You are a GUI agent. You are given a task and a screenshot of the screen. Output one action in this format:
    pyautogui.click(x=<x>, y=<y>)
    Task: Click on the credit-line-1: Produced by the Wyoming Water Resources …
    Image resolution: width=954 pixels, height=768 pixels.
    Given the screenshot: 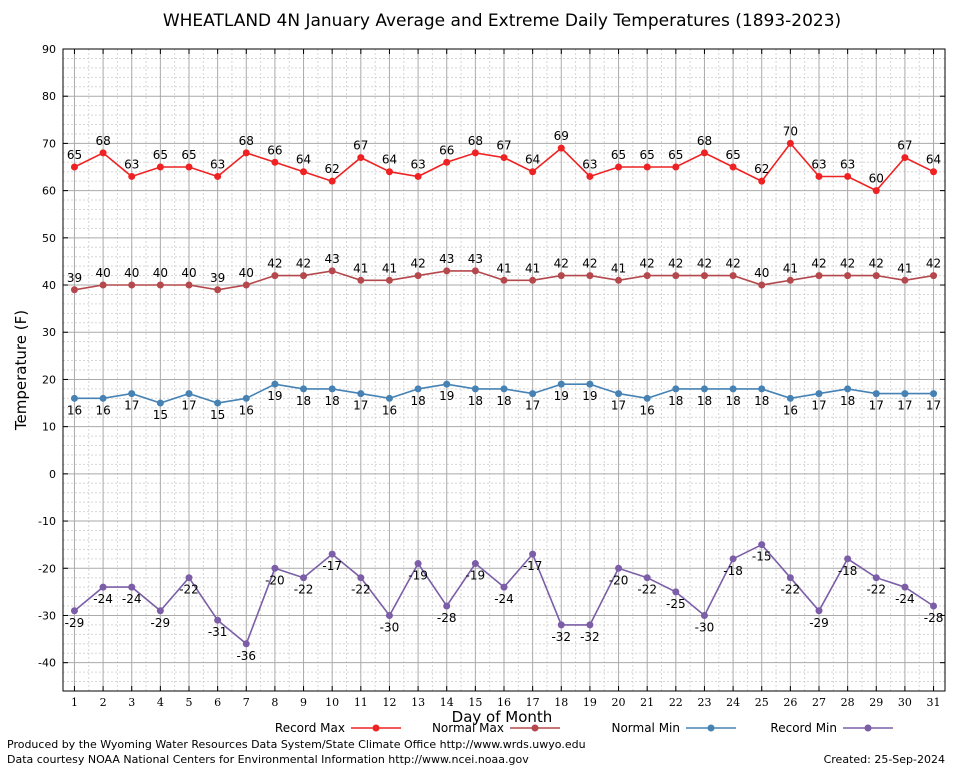 What is the action you would take?
    pyautogui.click(x=296, y=744)
    